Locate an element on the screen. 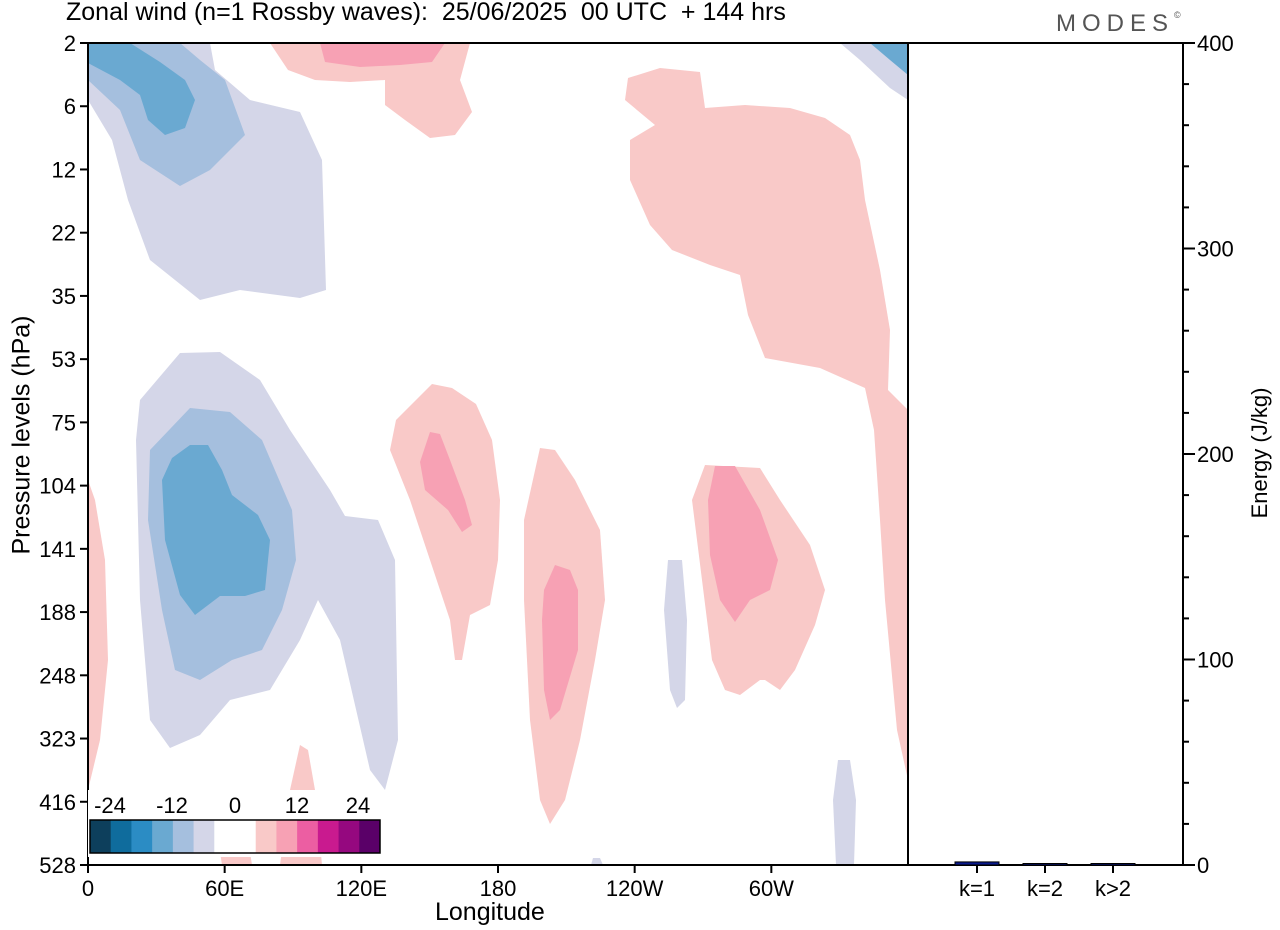 Image resolution: width=1280 pixels, height=930 pixels. contour-neg-upper-core is located at coordinates (141, 89).